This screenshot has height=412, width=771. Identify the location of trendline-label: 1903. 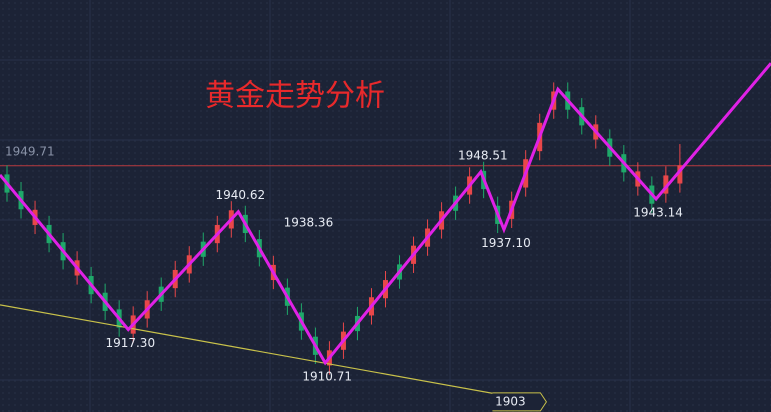
(510, 401).